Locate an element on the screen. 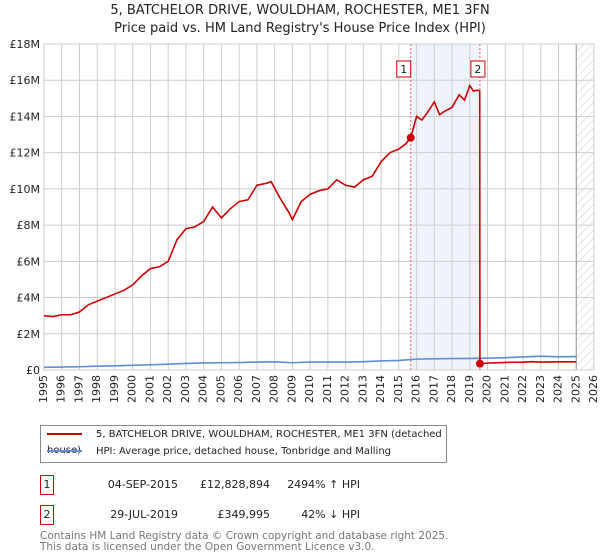 The height and width of the screenshot is (560, 600). x-tick-label: 2007 is located at coordinates (256, 389).